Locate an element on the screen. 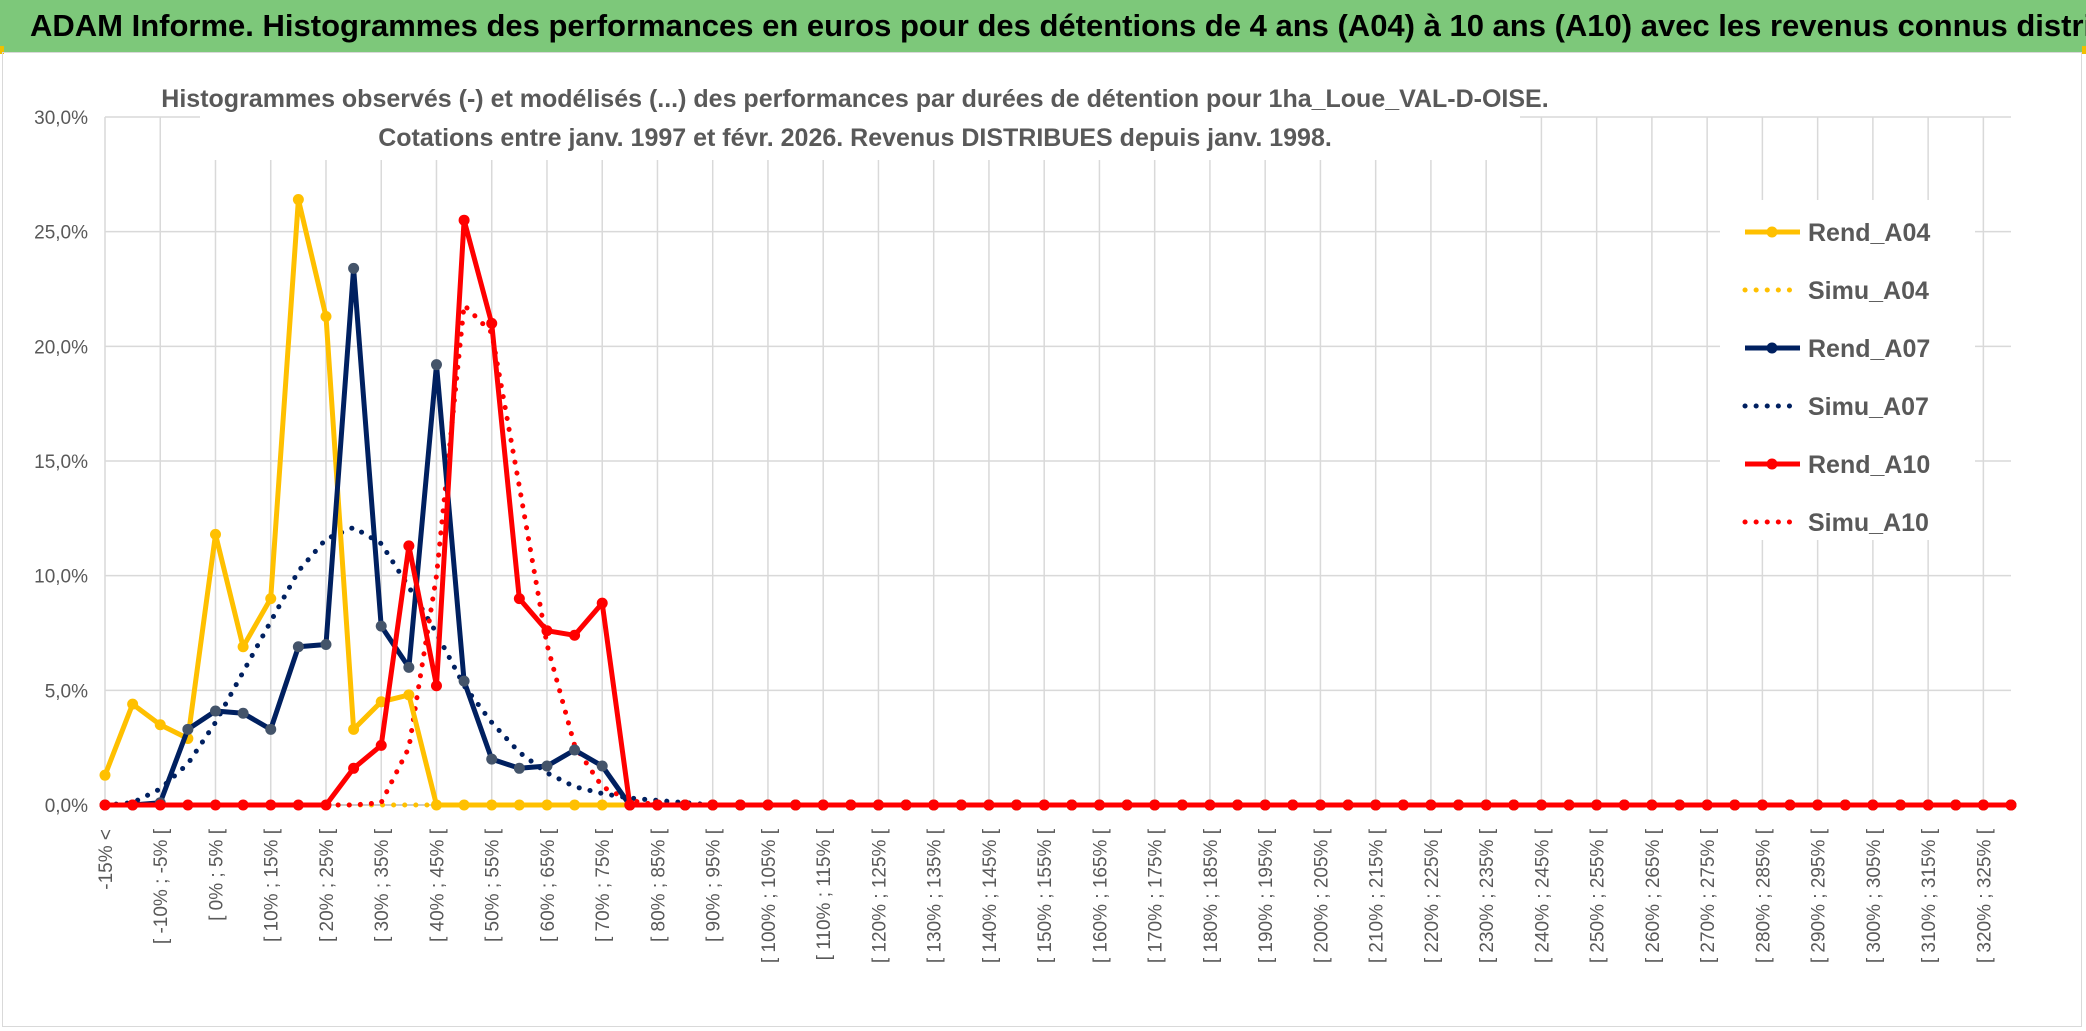  y-tick-label: 15,0% is located at coordinates (61, 462).